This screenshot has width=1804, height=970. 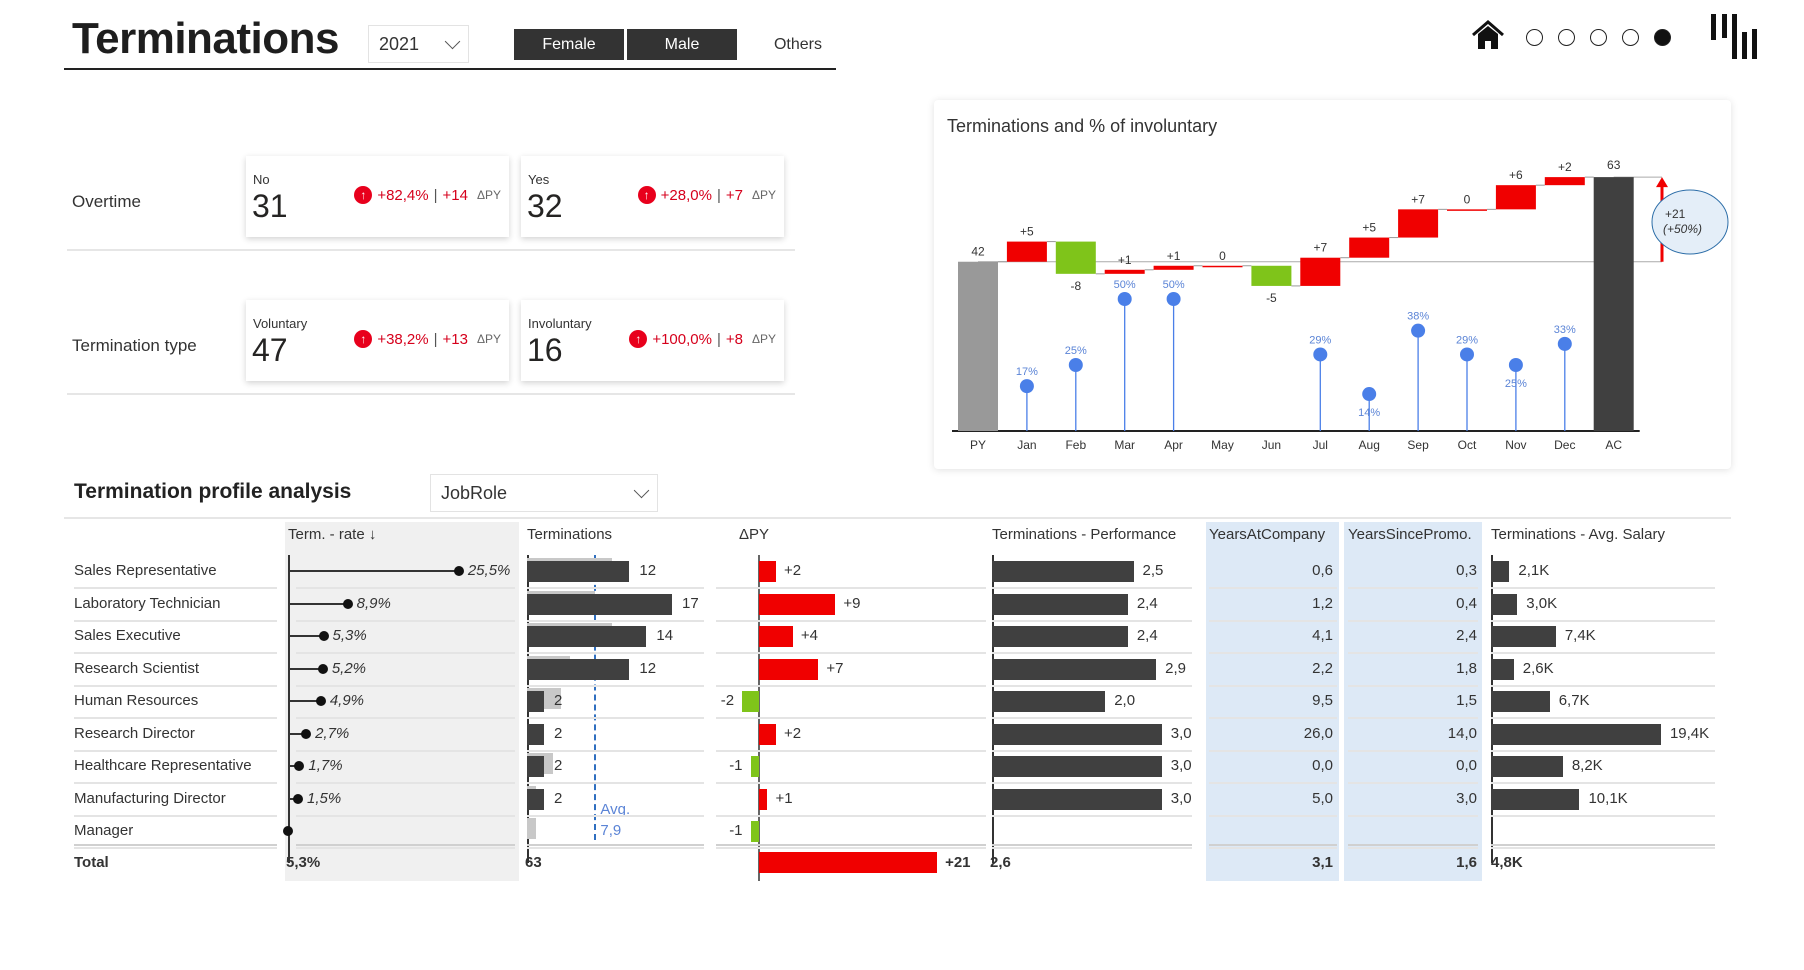 I want to click on bar-Apr, so click(x=1173, y=267).